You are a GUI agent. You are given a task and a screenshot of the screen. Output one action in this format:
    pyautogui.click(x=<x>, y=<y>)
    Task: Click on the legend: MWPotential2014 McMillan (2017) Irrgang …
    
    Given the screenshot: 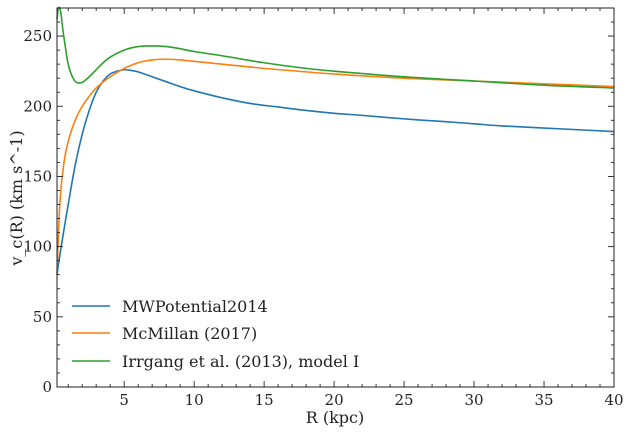 What is the action you would take?
    pyautogui.click(x=215, y=334)
    